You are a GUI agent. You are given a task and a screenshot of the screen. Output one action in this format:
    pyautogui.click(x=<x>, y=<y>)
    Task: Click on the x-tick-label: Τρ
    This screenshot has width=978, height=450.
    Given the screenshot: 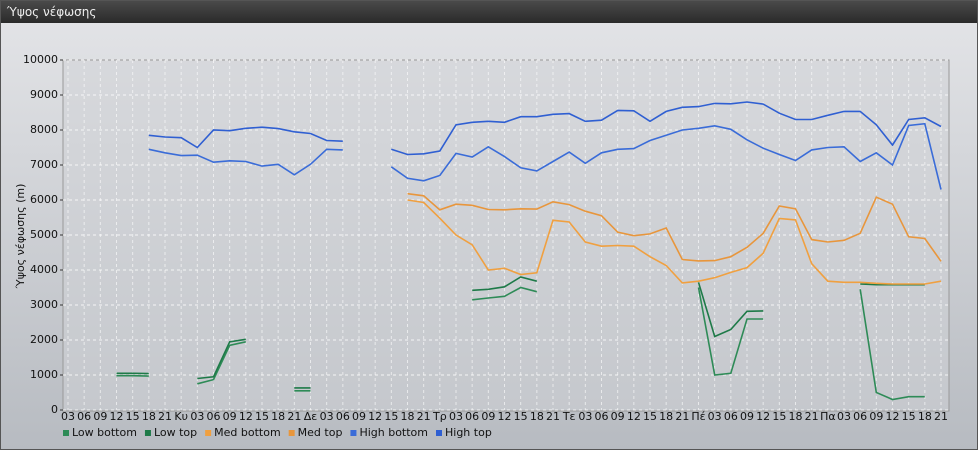 What is the action you would take?
    pyautogui.click(x=439, y=416)
    